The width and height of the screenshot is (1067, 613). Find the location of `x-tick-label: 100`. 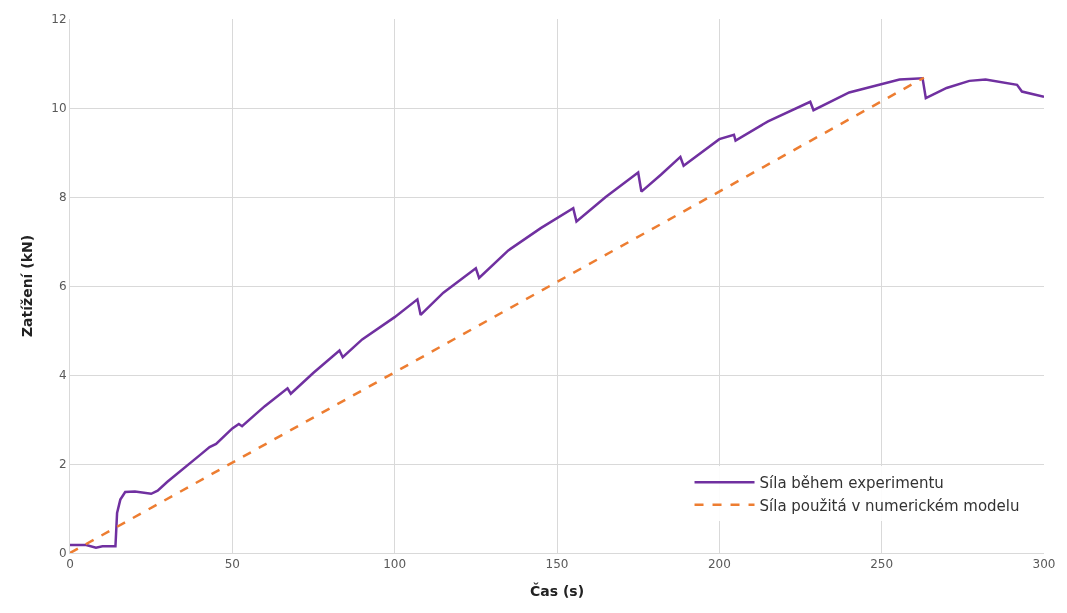

x-tick-label: 100 is located at coordinates (395, 564).